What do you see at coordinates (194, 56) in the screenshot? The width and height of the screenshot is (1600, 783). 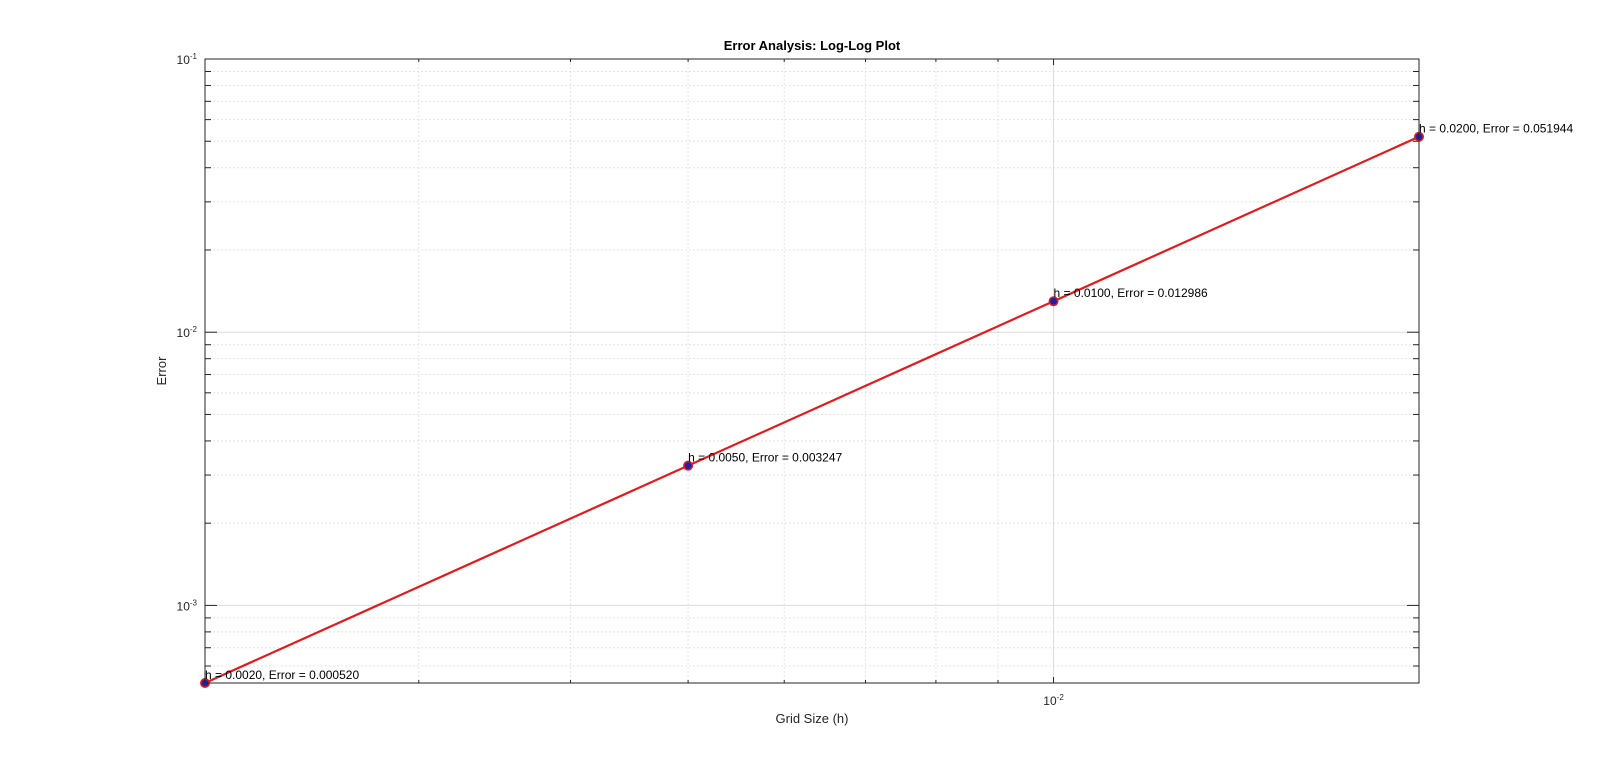 I see `y-tick-label-exponent: -1` at bounding box center [194, 56].